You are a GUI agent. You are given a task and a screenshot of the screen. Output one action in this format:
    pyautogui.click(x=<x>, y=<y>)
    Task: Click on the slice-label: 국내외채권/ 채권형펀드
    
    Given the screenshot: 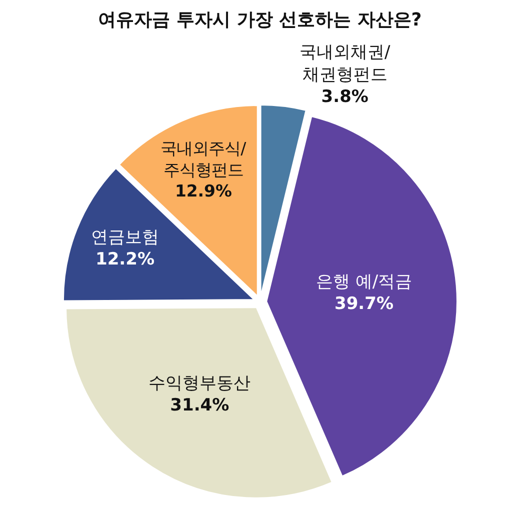 What is the action you would take?
    pyautogui.click(x=345, y=63)
    